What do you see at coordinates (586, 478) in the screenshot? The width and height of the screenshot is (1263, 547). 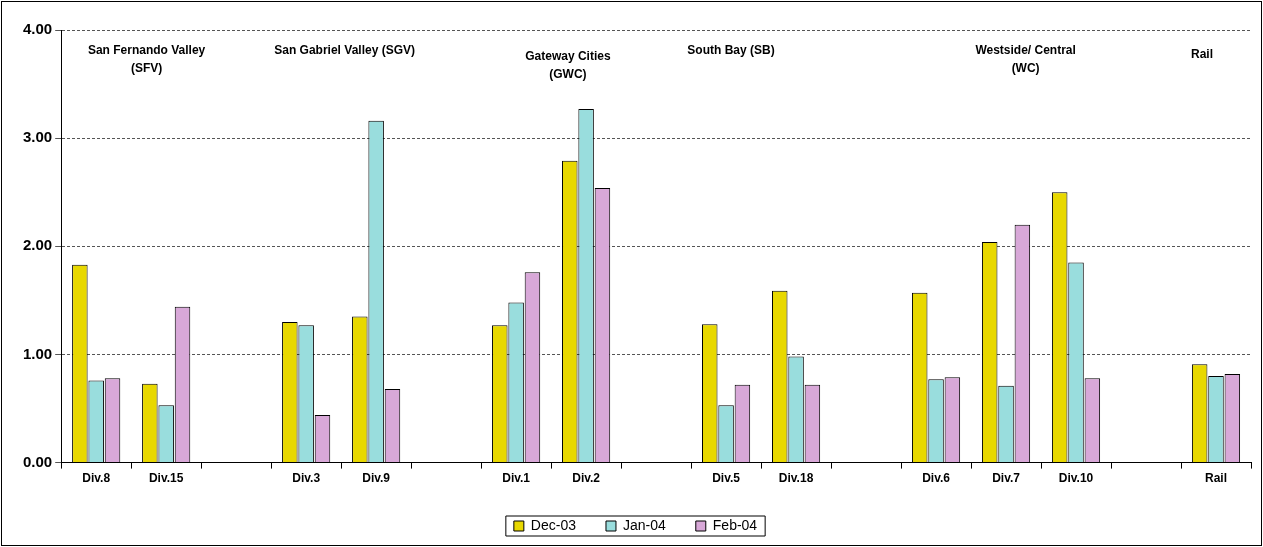 I see `x-tick-label: Div.2` at bounding box center [586, 478].